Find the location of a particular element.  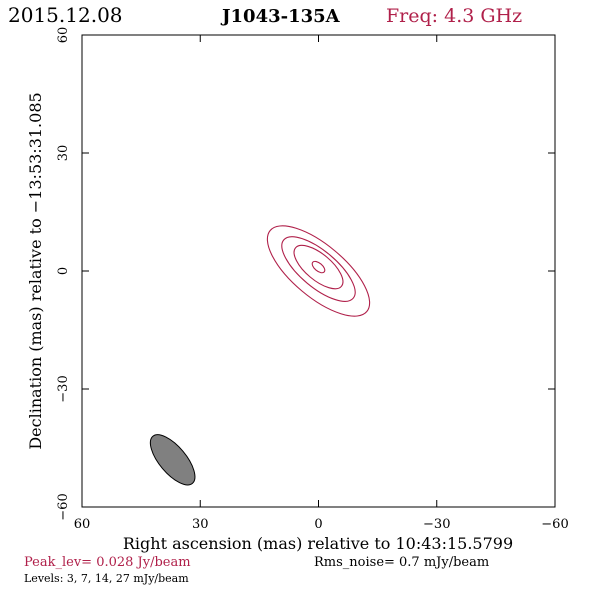

source-name: J1043-135A is located at coordinates (280, 16).